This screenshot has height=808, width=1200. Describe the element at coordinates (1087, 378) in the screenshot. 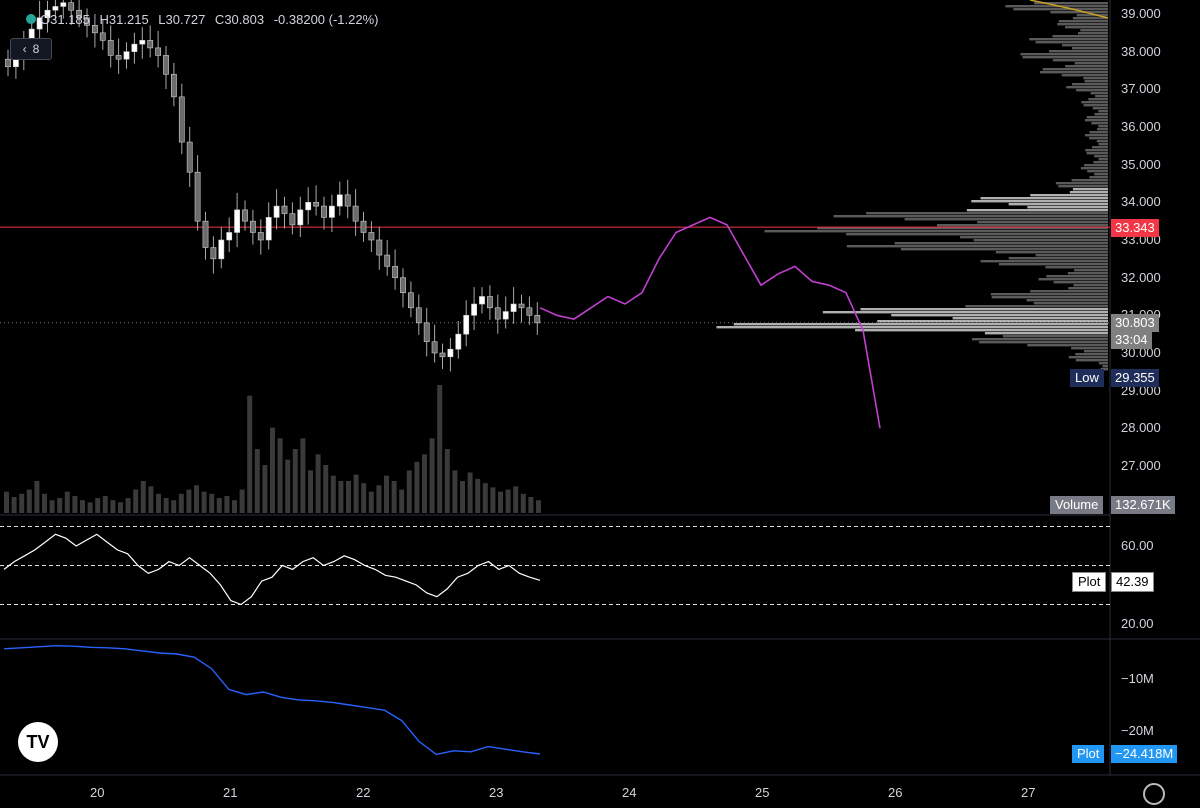

I see `low-label-tag: Low` at that location.